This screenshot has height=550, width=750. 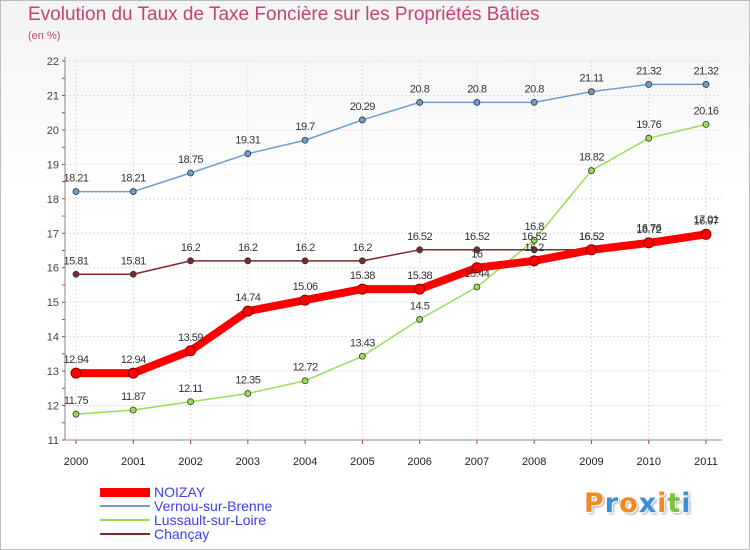 What do you see at coordinates (305, 462) in the screenshot?
I see `x-tick-label: 2004` at bounding box center [305, 462].